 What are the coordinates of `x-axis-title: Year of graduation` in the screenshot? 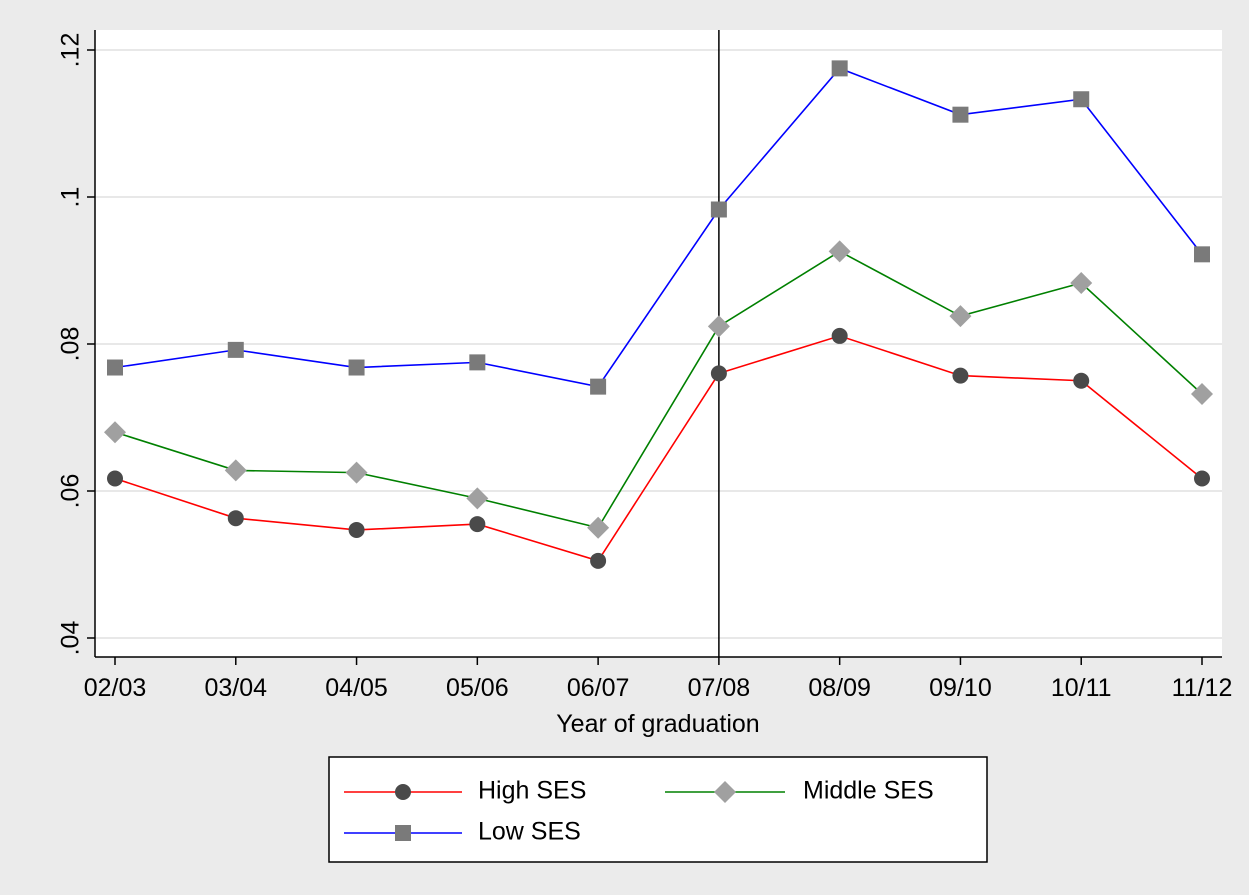 It's located at (657, 724).